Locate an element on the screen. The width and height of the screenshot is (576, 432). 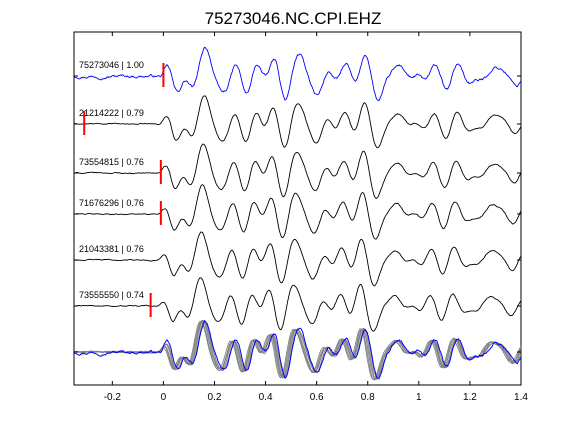
x-tick-label-2: 0.2 is located at coordinates (215, 397).